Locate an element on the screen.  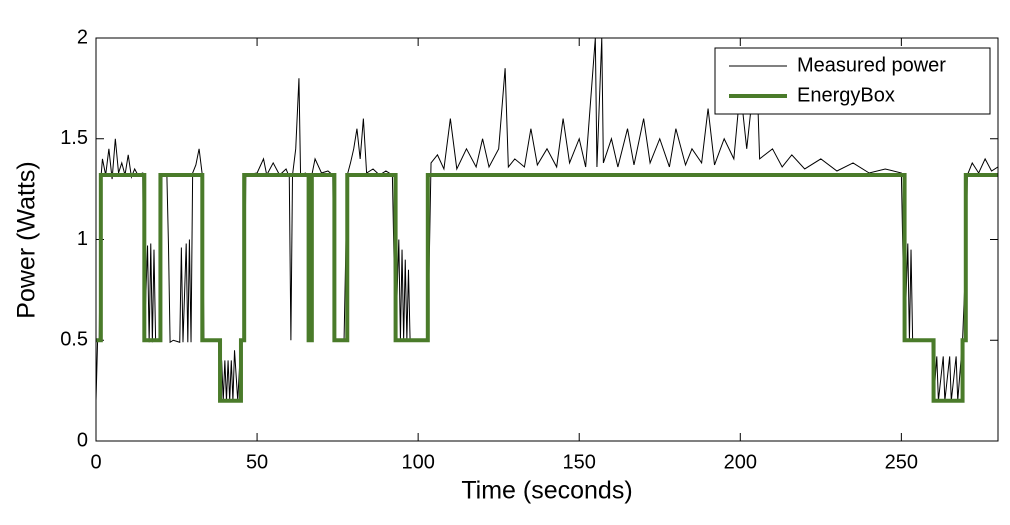
y-axis-label: Power (Watts) is located at coordinates (27, 239).